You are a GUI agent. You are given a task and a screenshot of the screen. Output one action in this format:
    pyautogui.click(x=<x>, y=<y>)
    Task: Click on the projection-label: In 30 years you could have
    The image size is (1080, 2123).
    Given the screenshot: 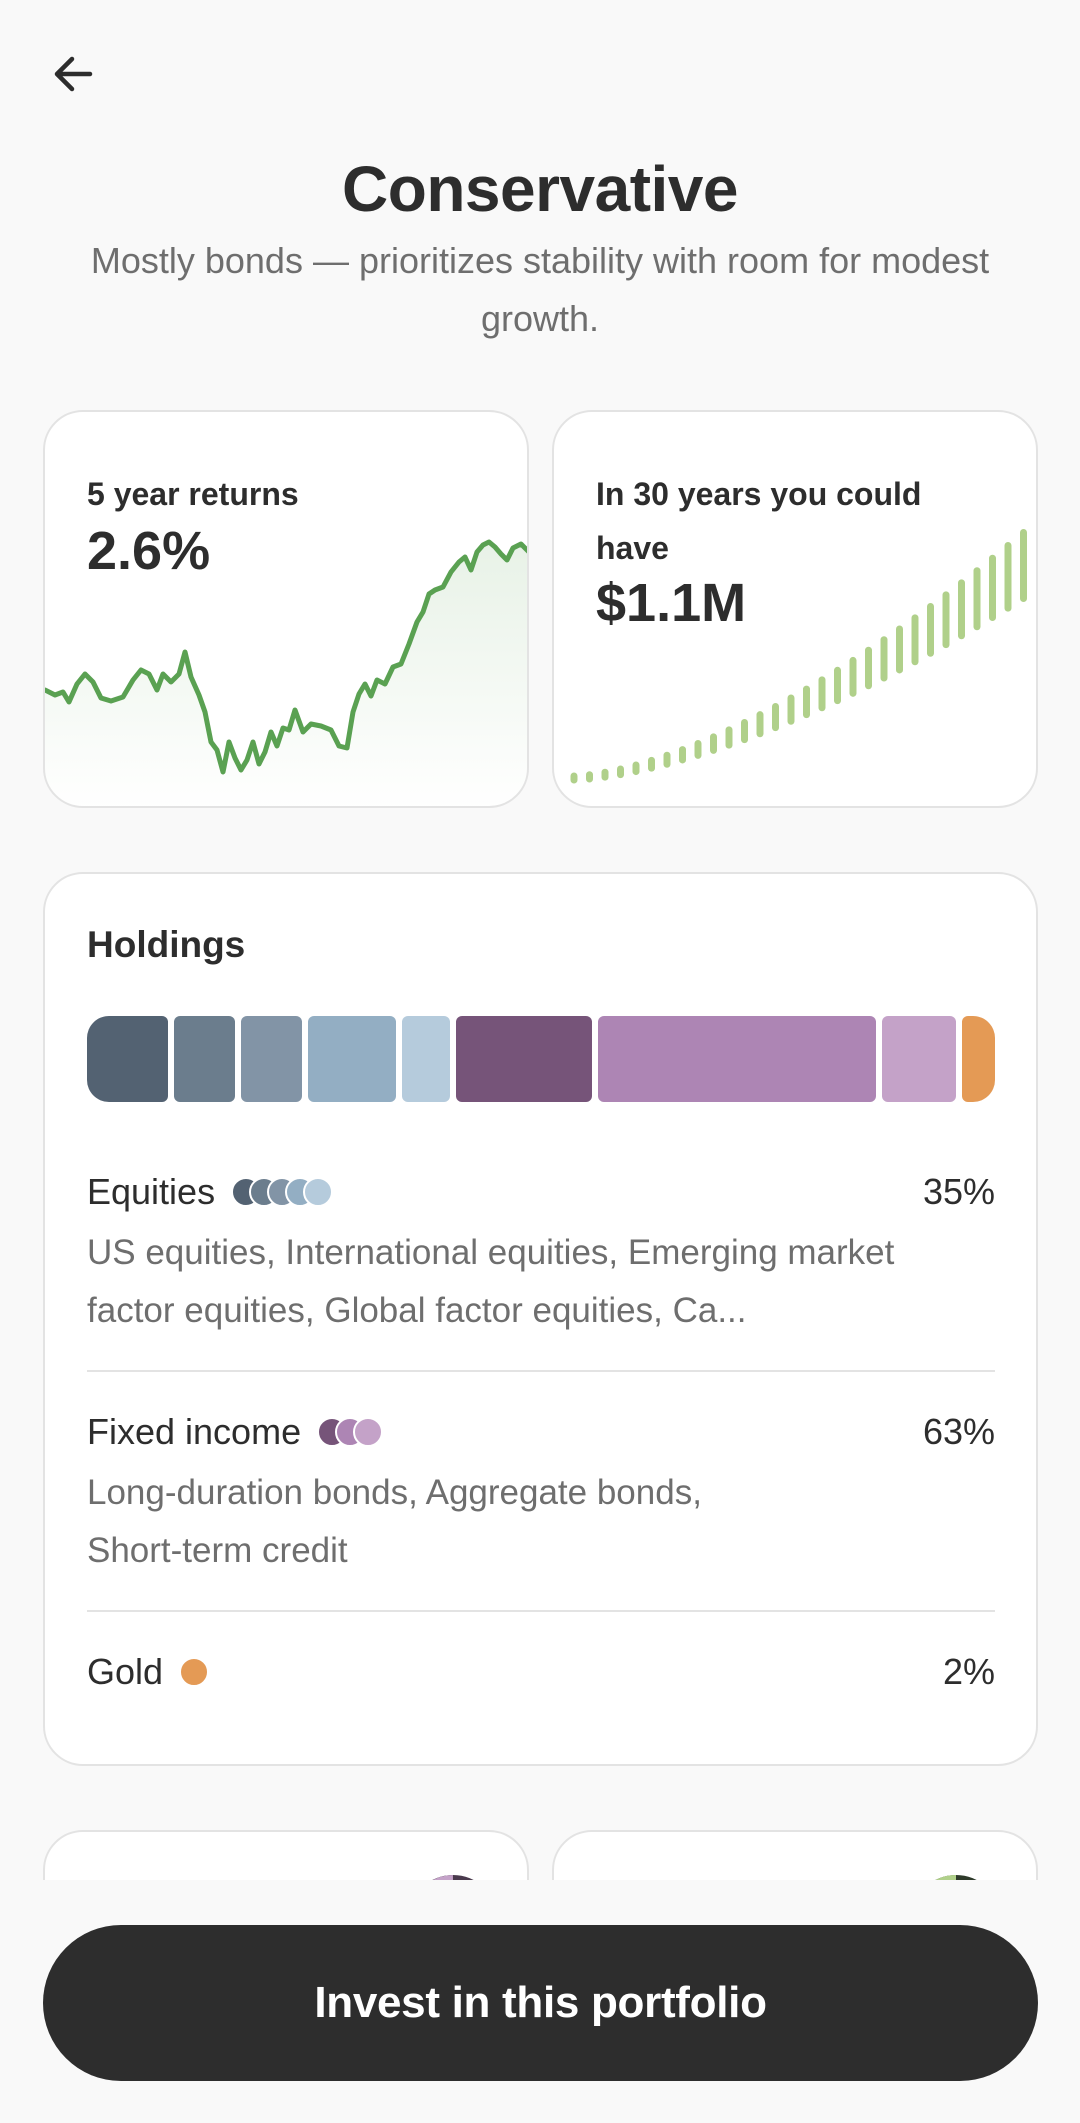 What is the action you would take?
    pyautogui.click(x=759, y=521)
    